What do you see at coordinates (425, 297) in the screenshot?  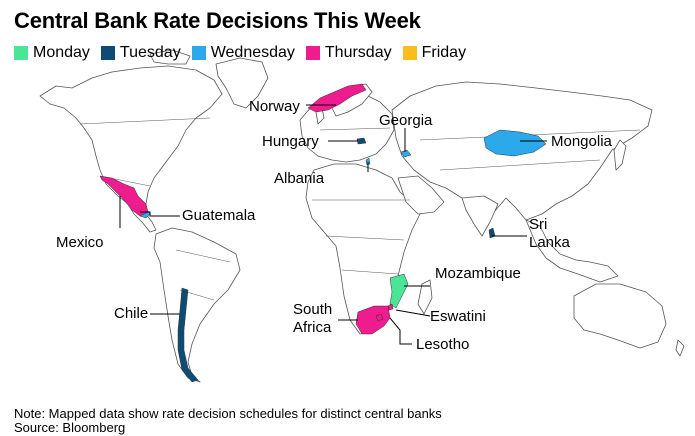 I see `madagascar` at bounding box center [425, 297].